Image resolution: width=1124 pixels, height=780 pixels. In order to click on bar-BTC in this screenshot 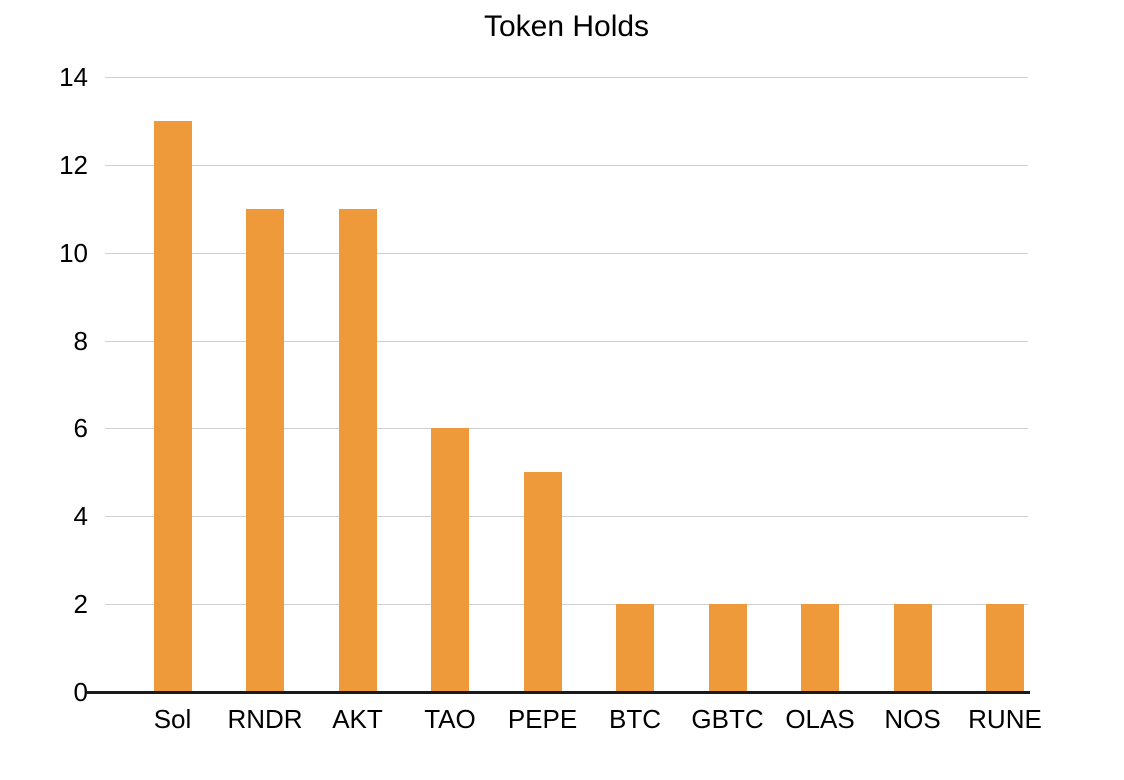, I will do `click(635, 648)`.